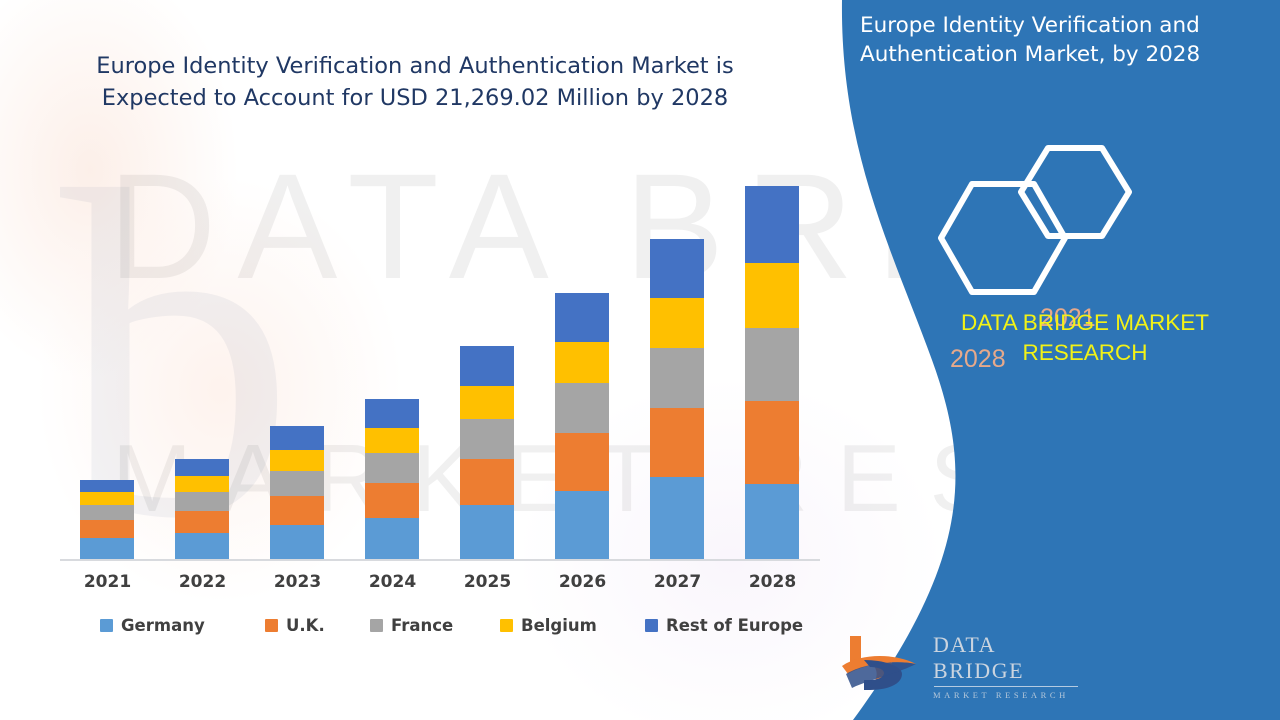 This screenshot has height=720, width=1280. I want to click on bar-segment-u-k-2021, so click(107, 529).